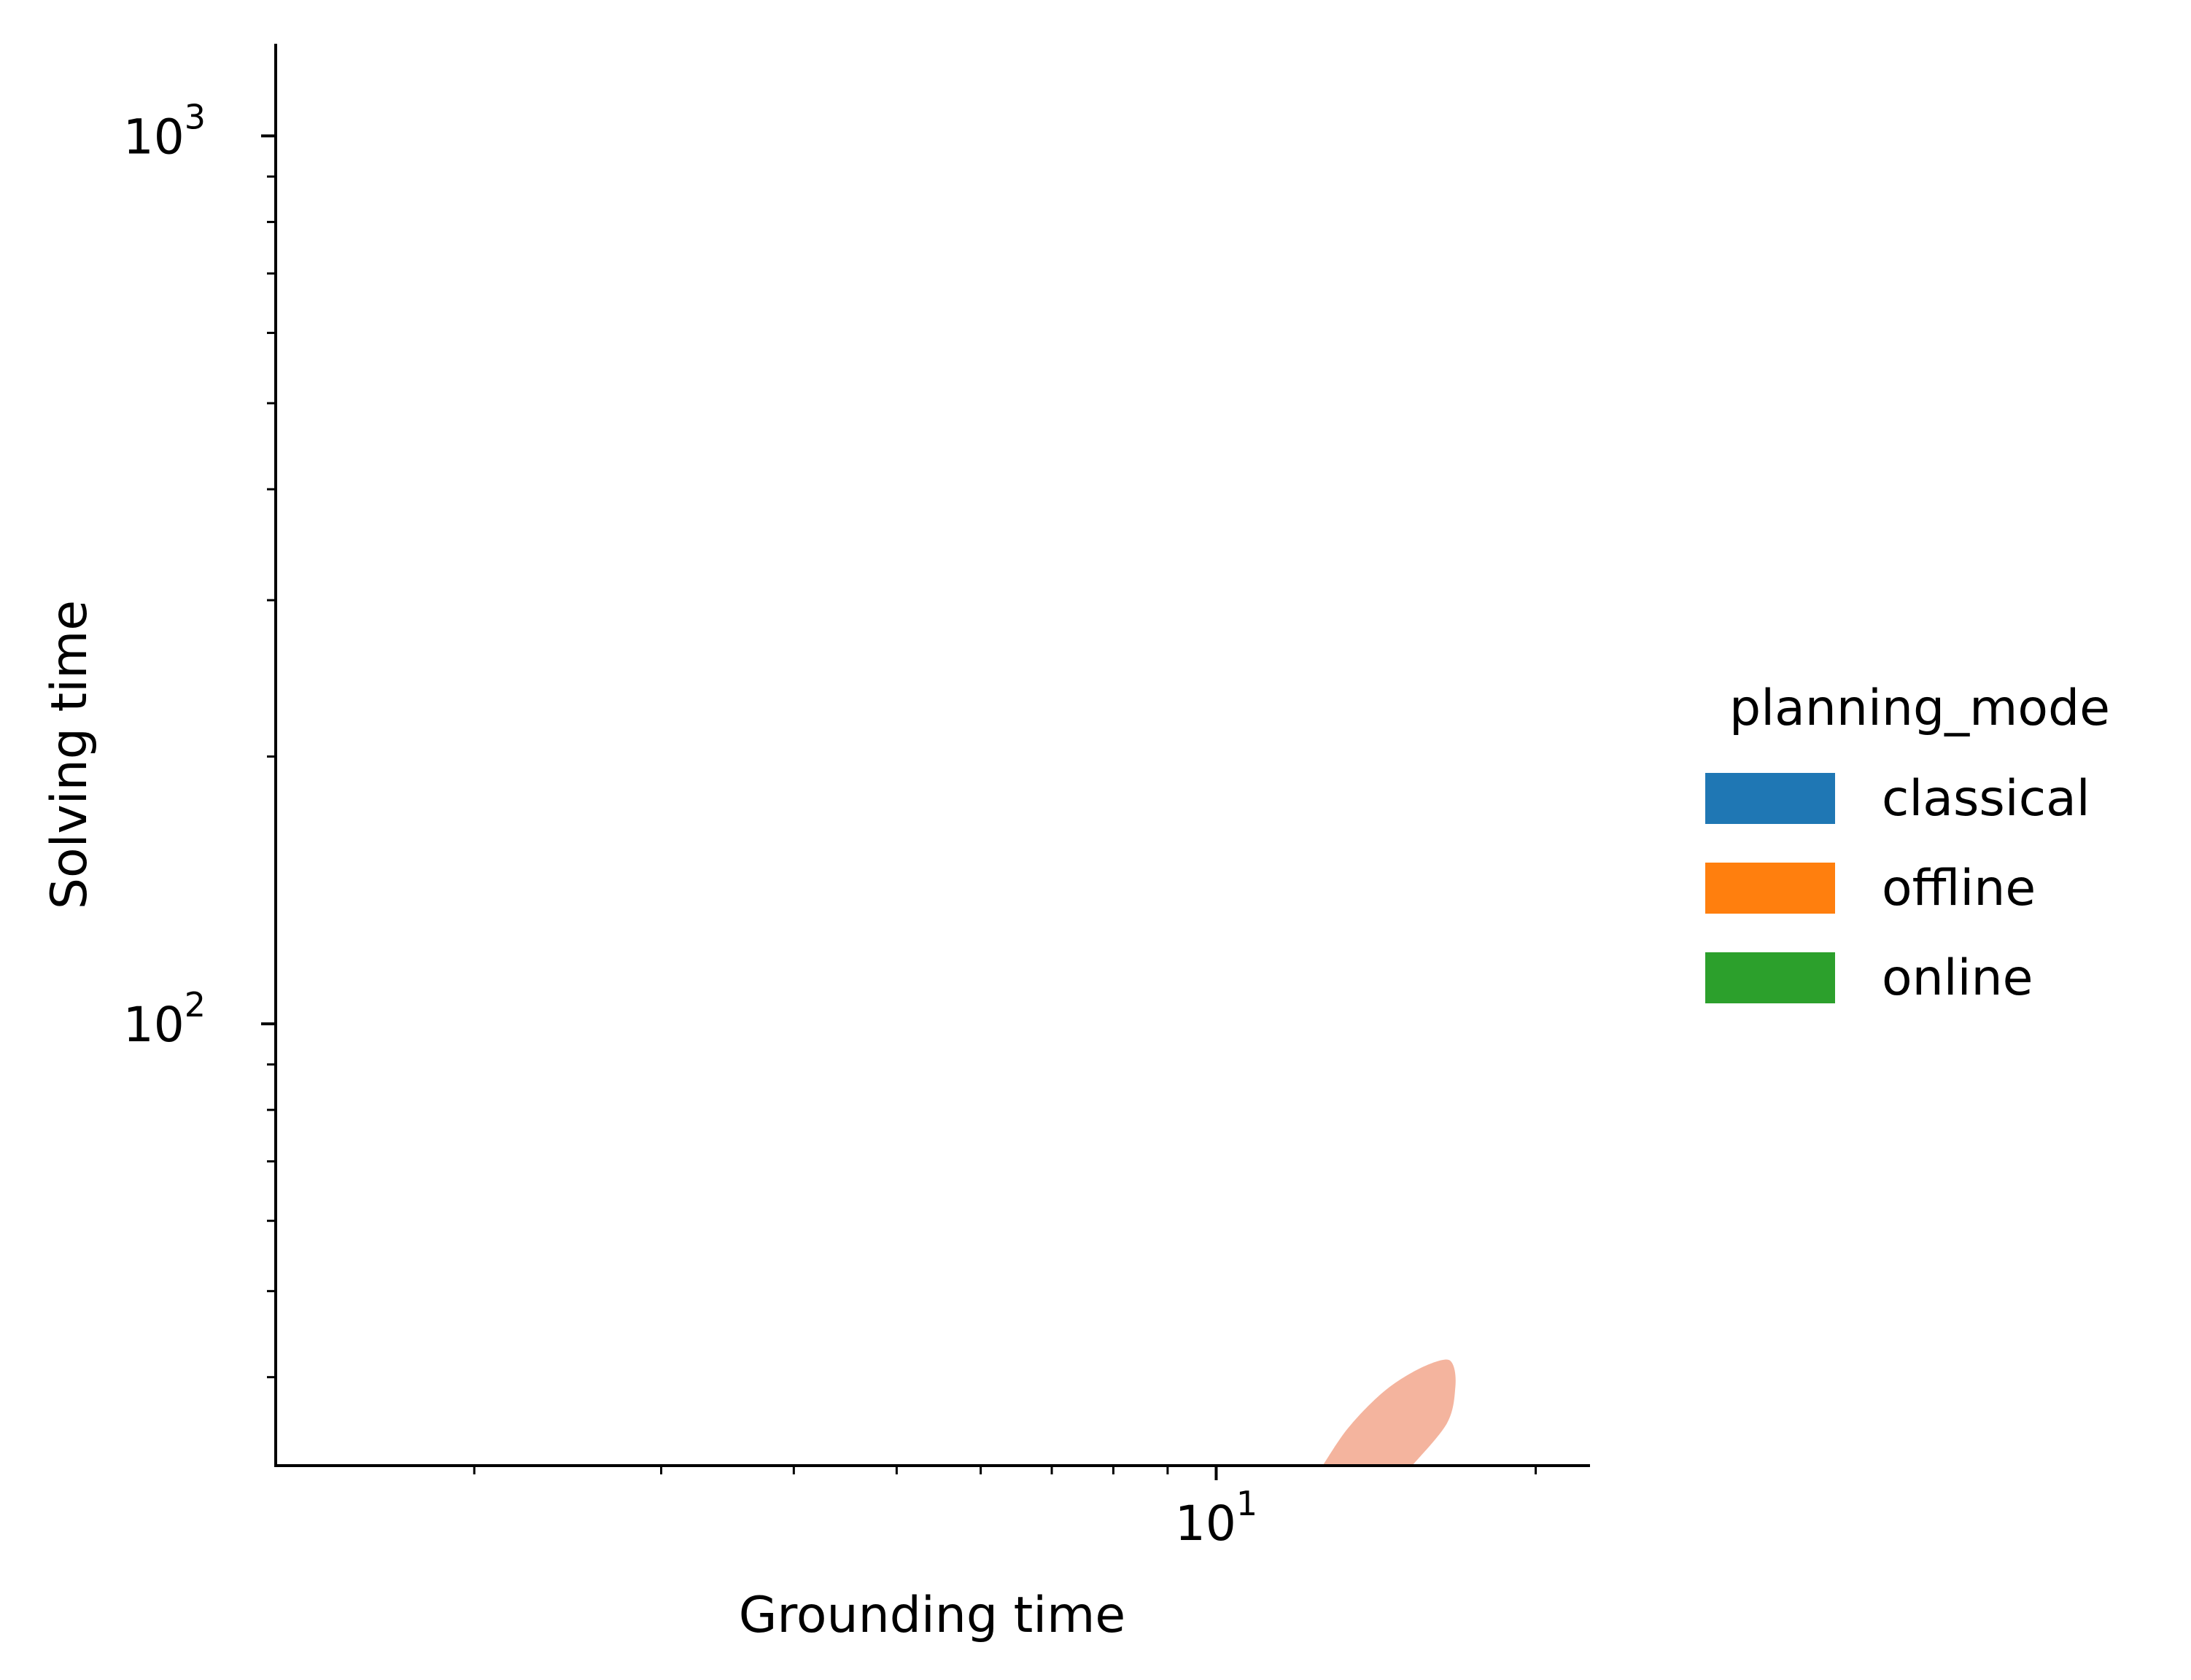 This screenshot has height=1680, width=2191. What do you see at coordinates (164, 131) in the screenshot?
I see `y-tick-label: 10³` at bounding box center [164, 131].